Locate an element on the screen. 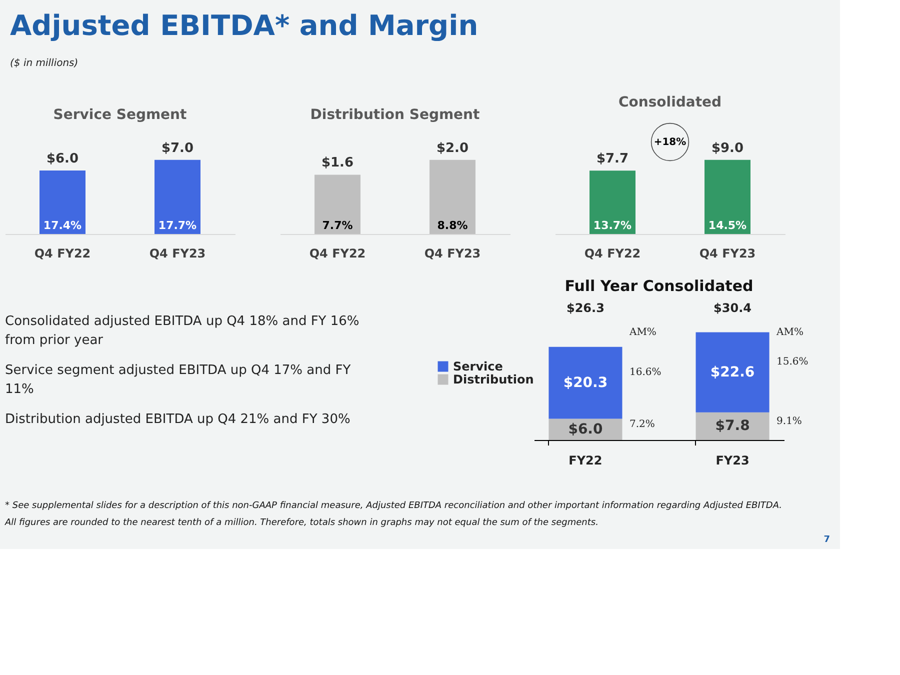 The image size is (900, 675). legend-label: Service is located at coordinates (478, 367).